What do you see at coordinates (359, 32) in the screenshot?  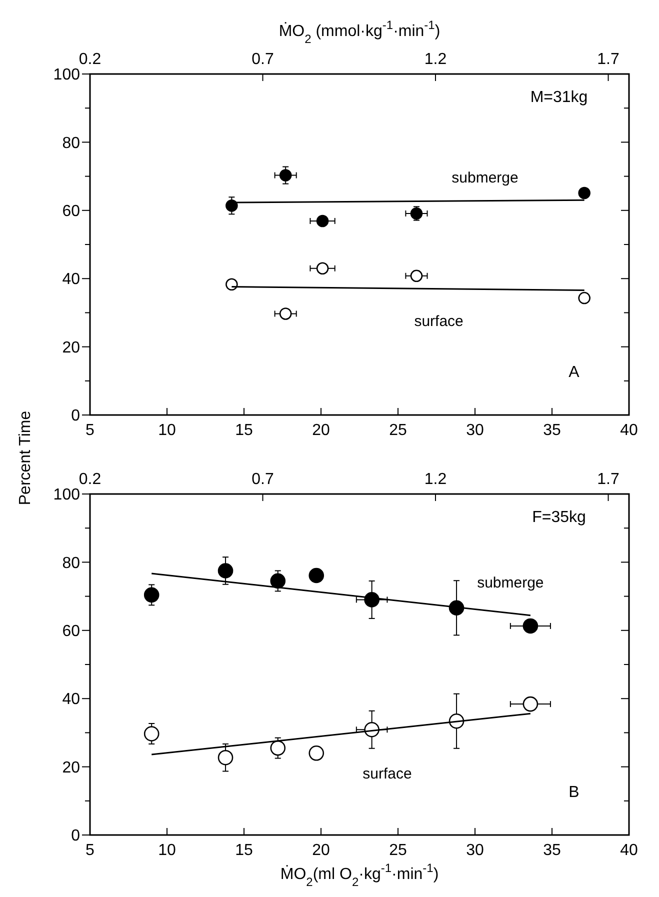 I see `x2-axis-title: ṀO$_{2}$ (mmol·kg$^{-1}$·min$^{-1}$)` at bounding box center [359, 32].